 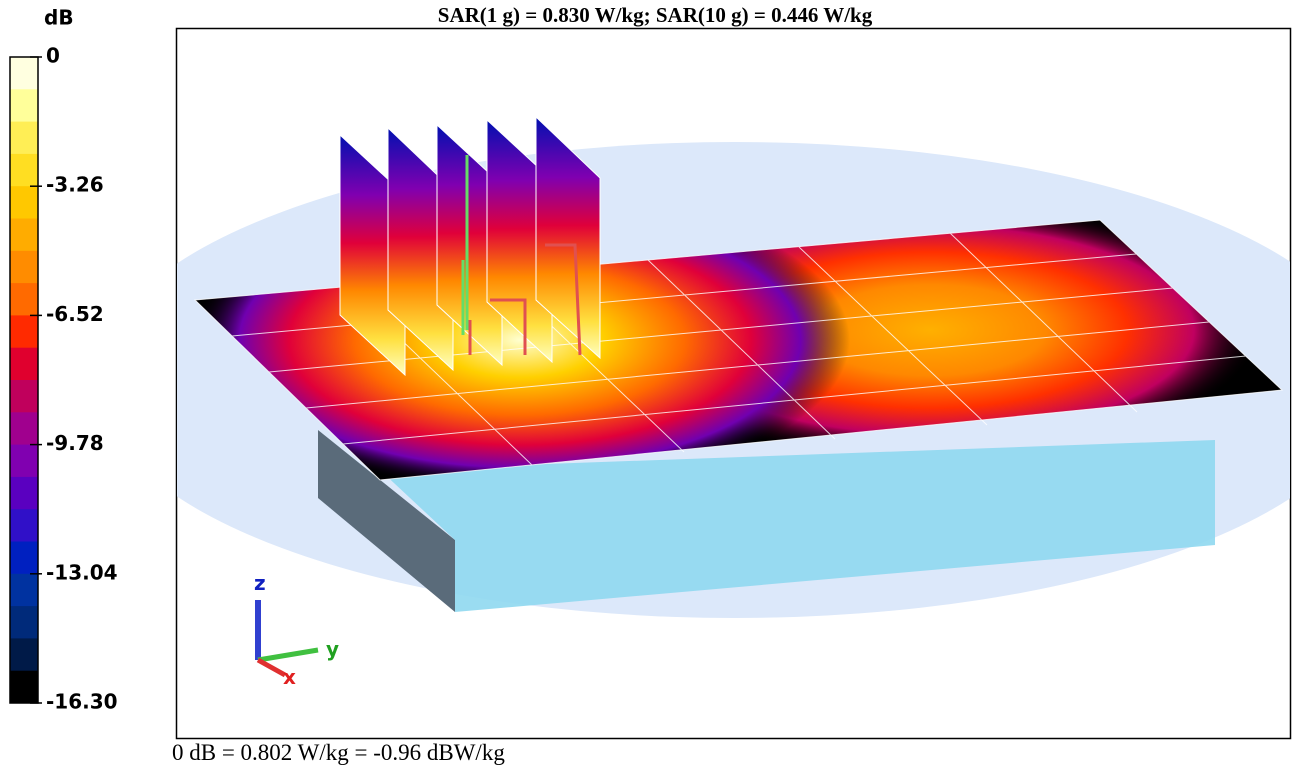 I want to click on zoom-slabs, so click(x=470, y=246).